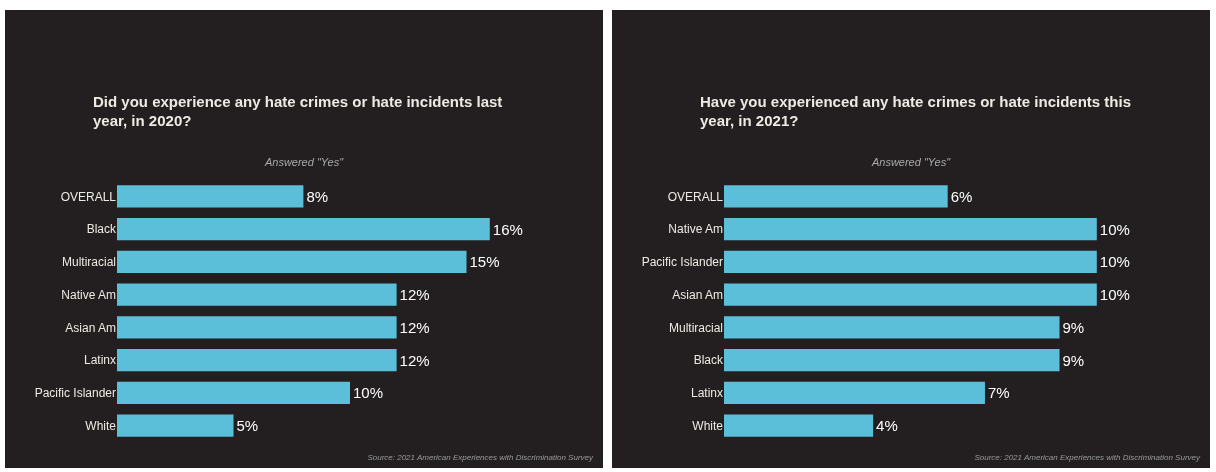 The width and height of the screenshot is (1216, 472). What do you see at coordinates (317, 196) in the screenshot?
I see `data-label: 8%` at bounding box center [317, 196].